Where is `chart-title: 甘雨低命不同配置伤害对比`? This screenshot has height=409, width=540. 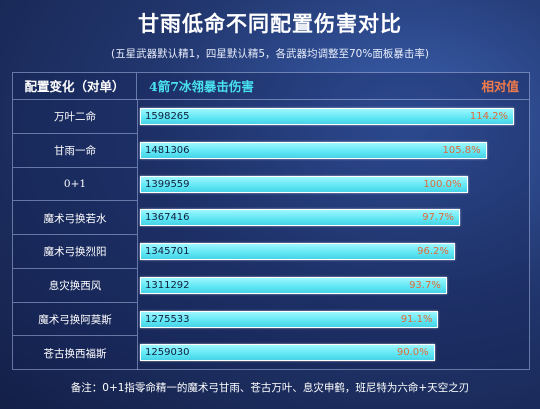
chart-title: 甘雨低命不同配置伤害对比 is located at coordinates (270, 24).